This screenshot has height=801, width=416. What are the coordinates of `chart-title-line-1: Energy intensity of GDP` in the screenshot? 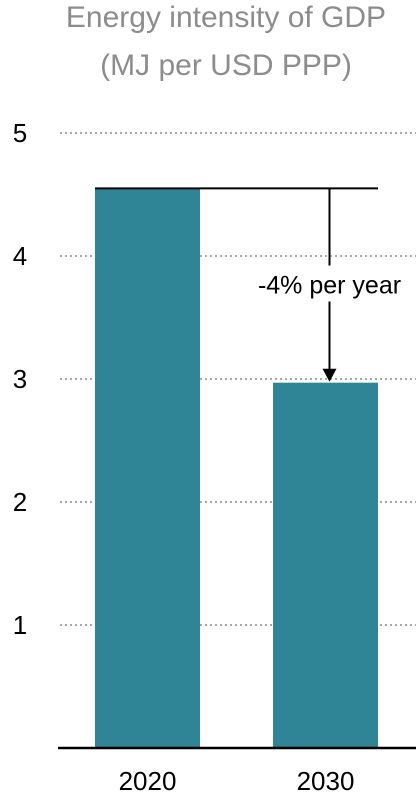 It's located at (226, 17).